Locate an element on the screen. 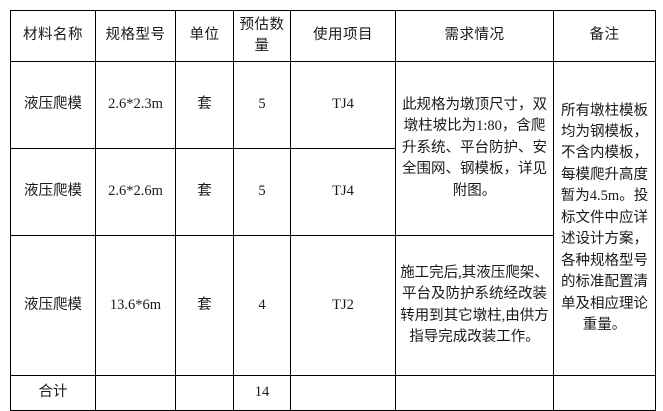 The width and height of the screenshot is (663, 411). column-header-remark: 备注 is located at coordinates (604, 36).